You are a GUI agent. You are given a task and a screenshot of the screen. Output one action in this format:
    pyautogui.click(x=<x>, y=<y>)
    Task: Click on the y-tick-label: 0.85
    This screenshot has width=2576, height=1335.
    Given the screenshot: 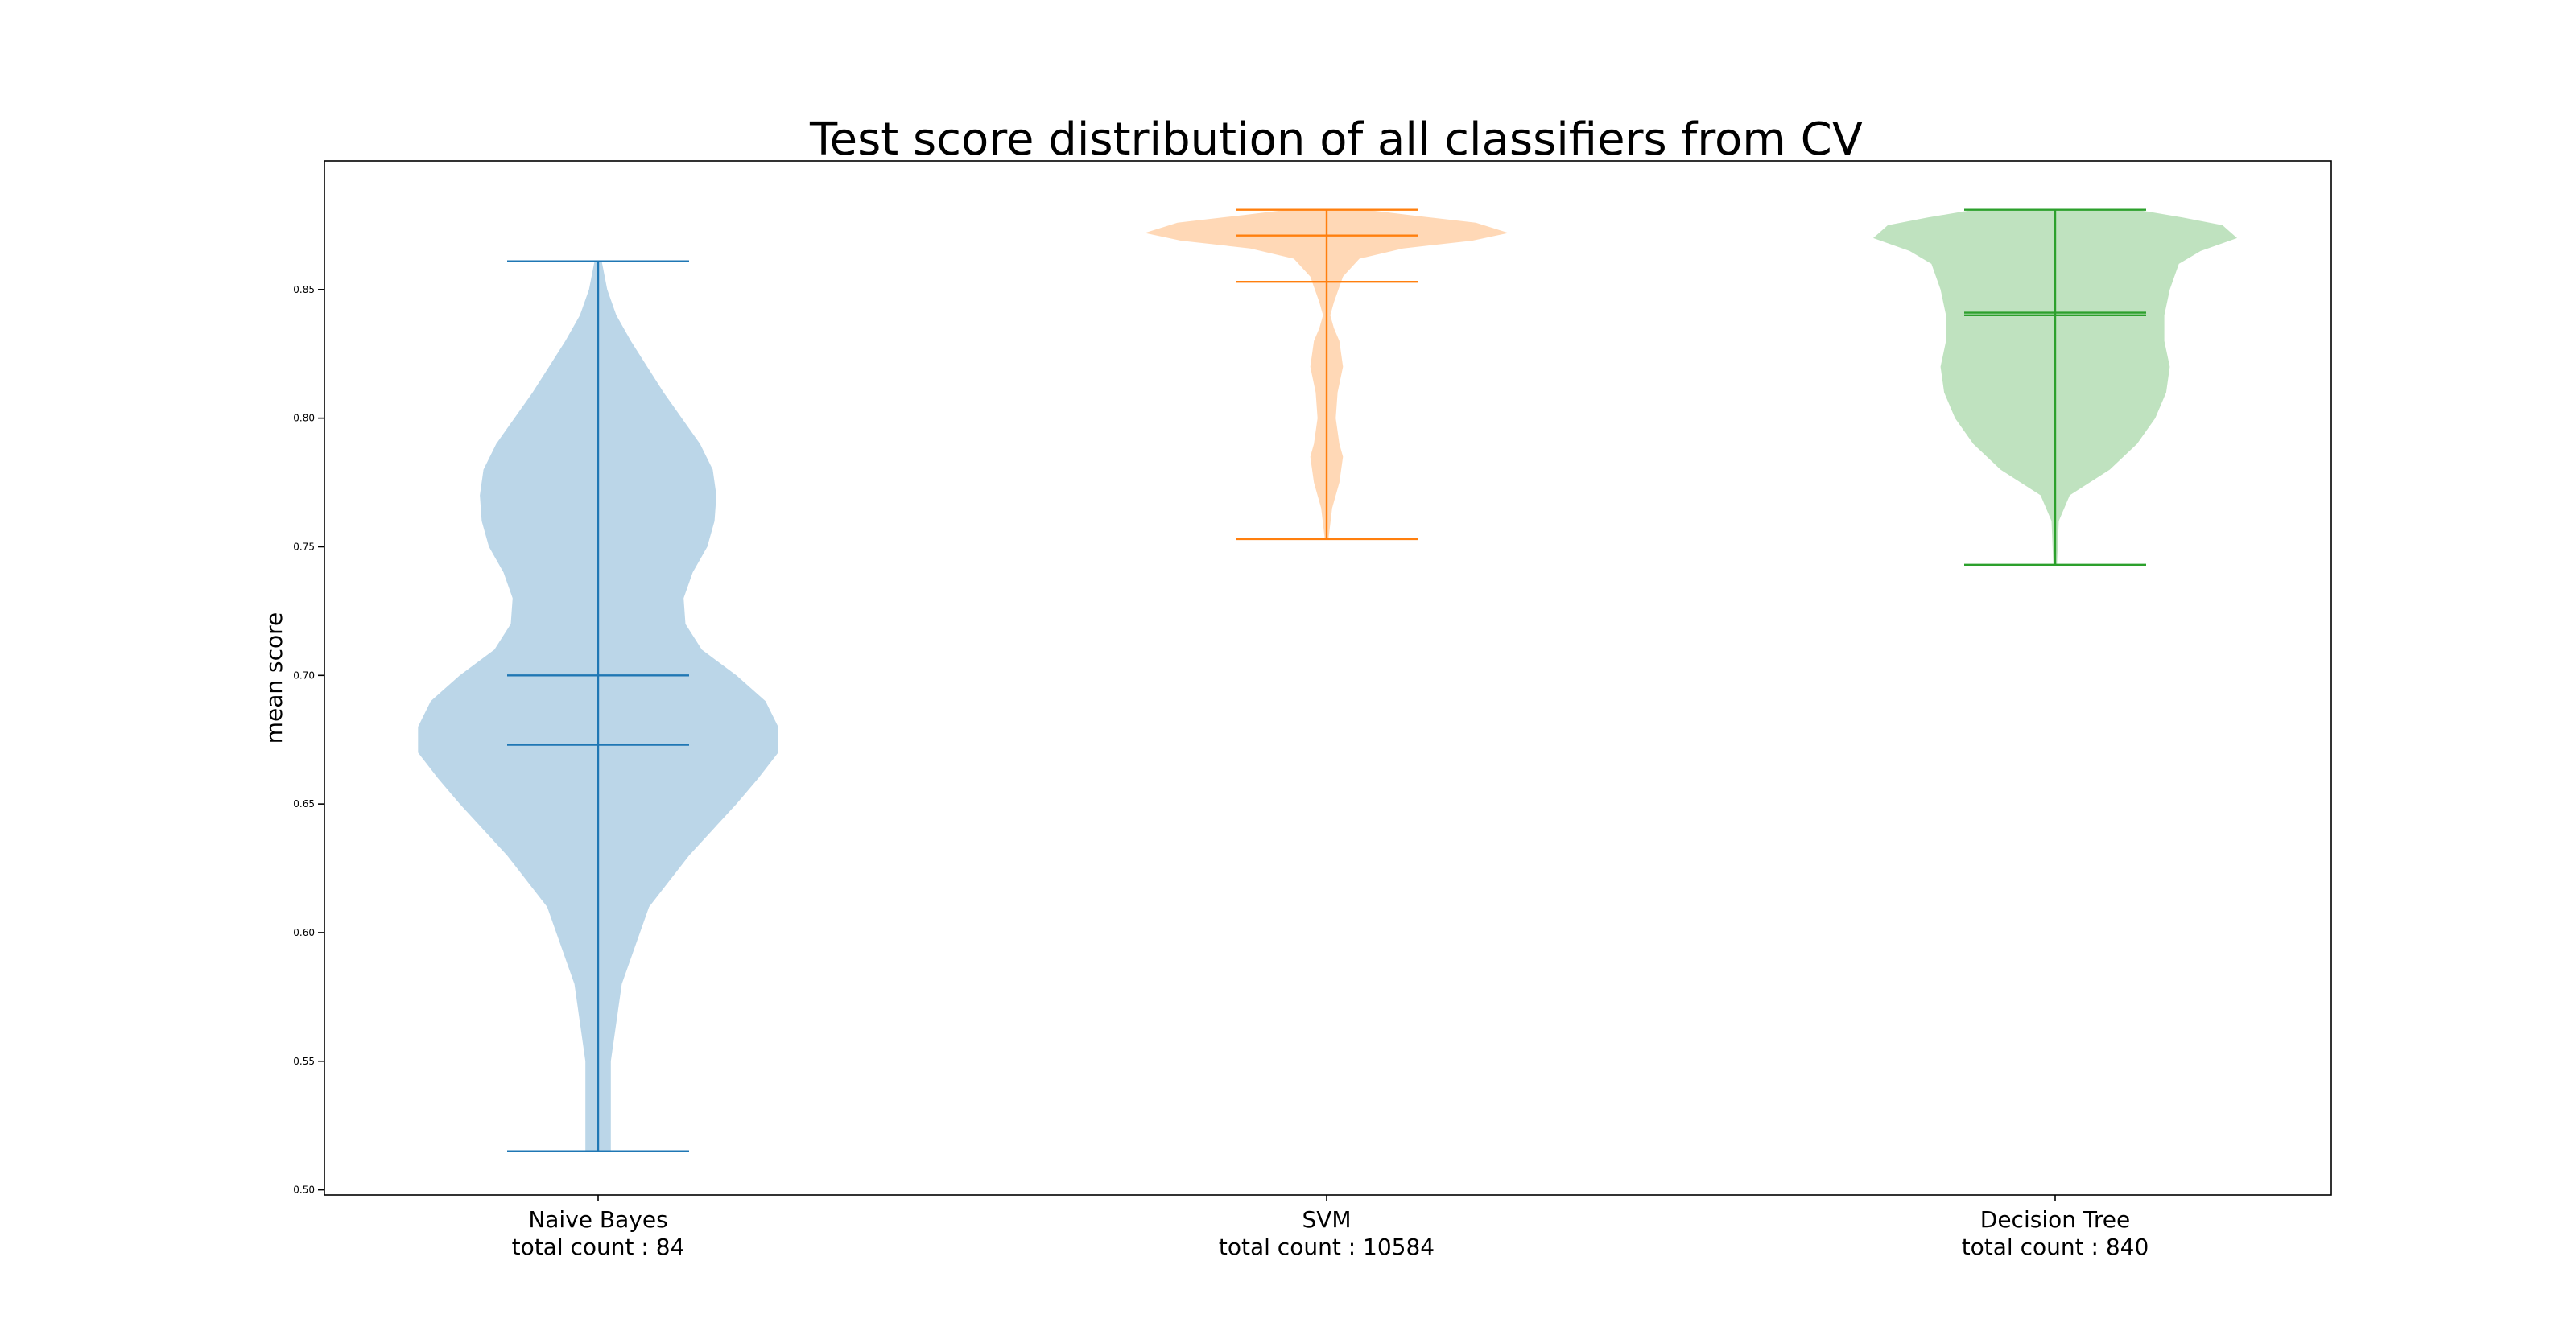 What is the action you would take?
    pyautogui.click(x=304, y=289)
    